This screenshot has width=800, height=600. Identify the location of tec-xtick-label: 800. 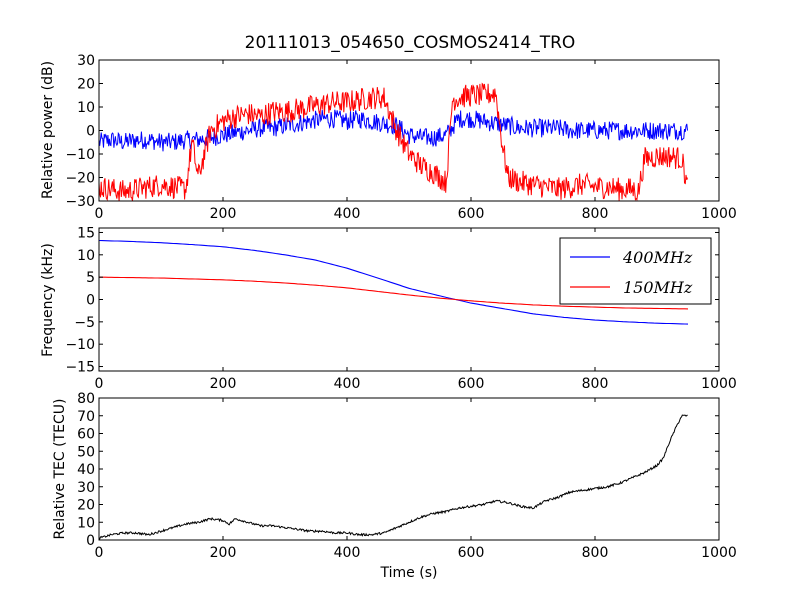
(595, 553).